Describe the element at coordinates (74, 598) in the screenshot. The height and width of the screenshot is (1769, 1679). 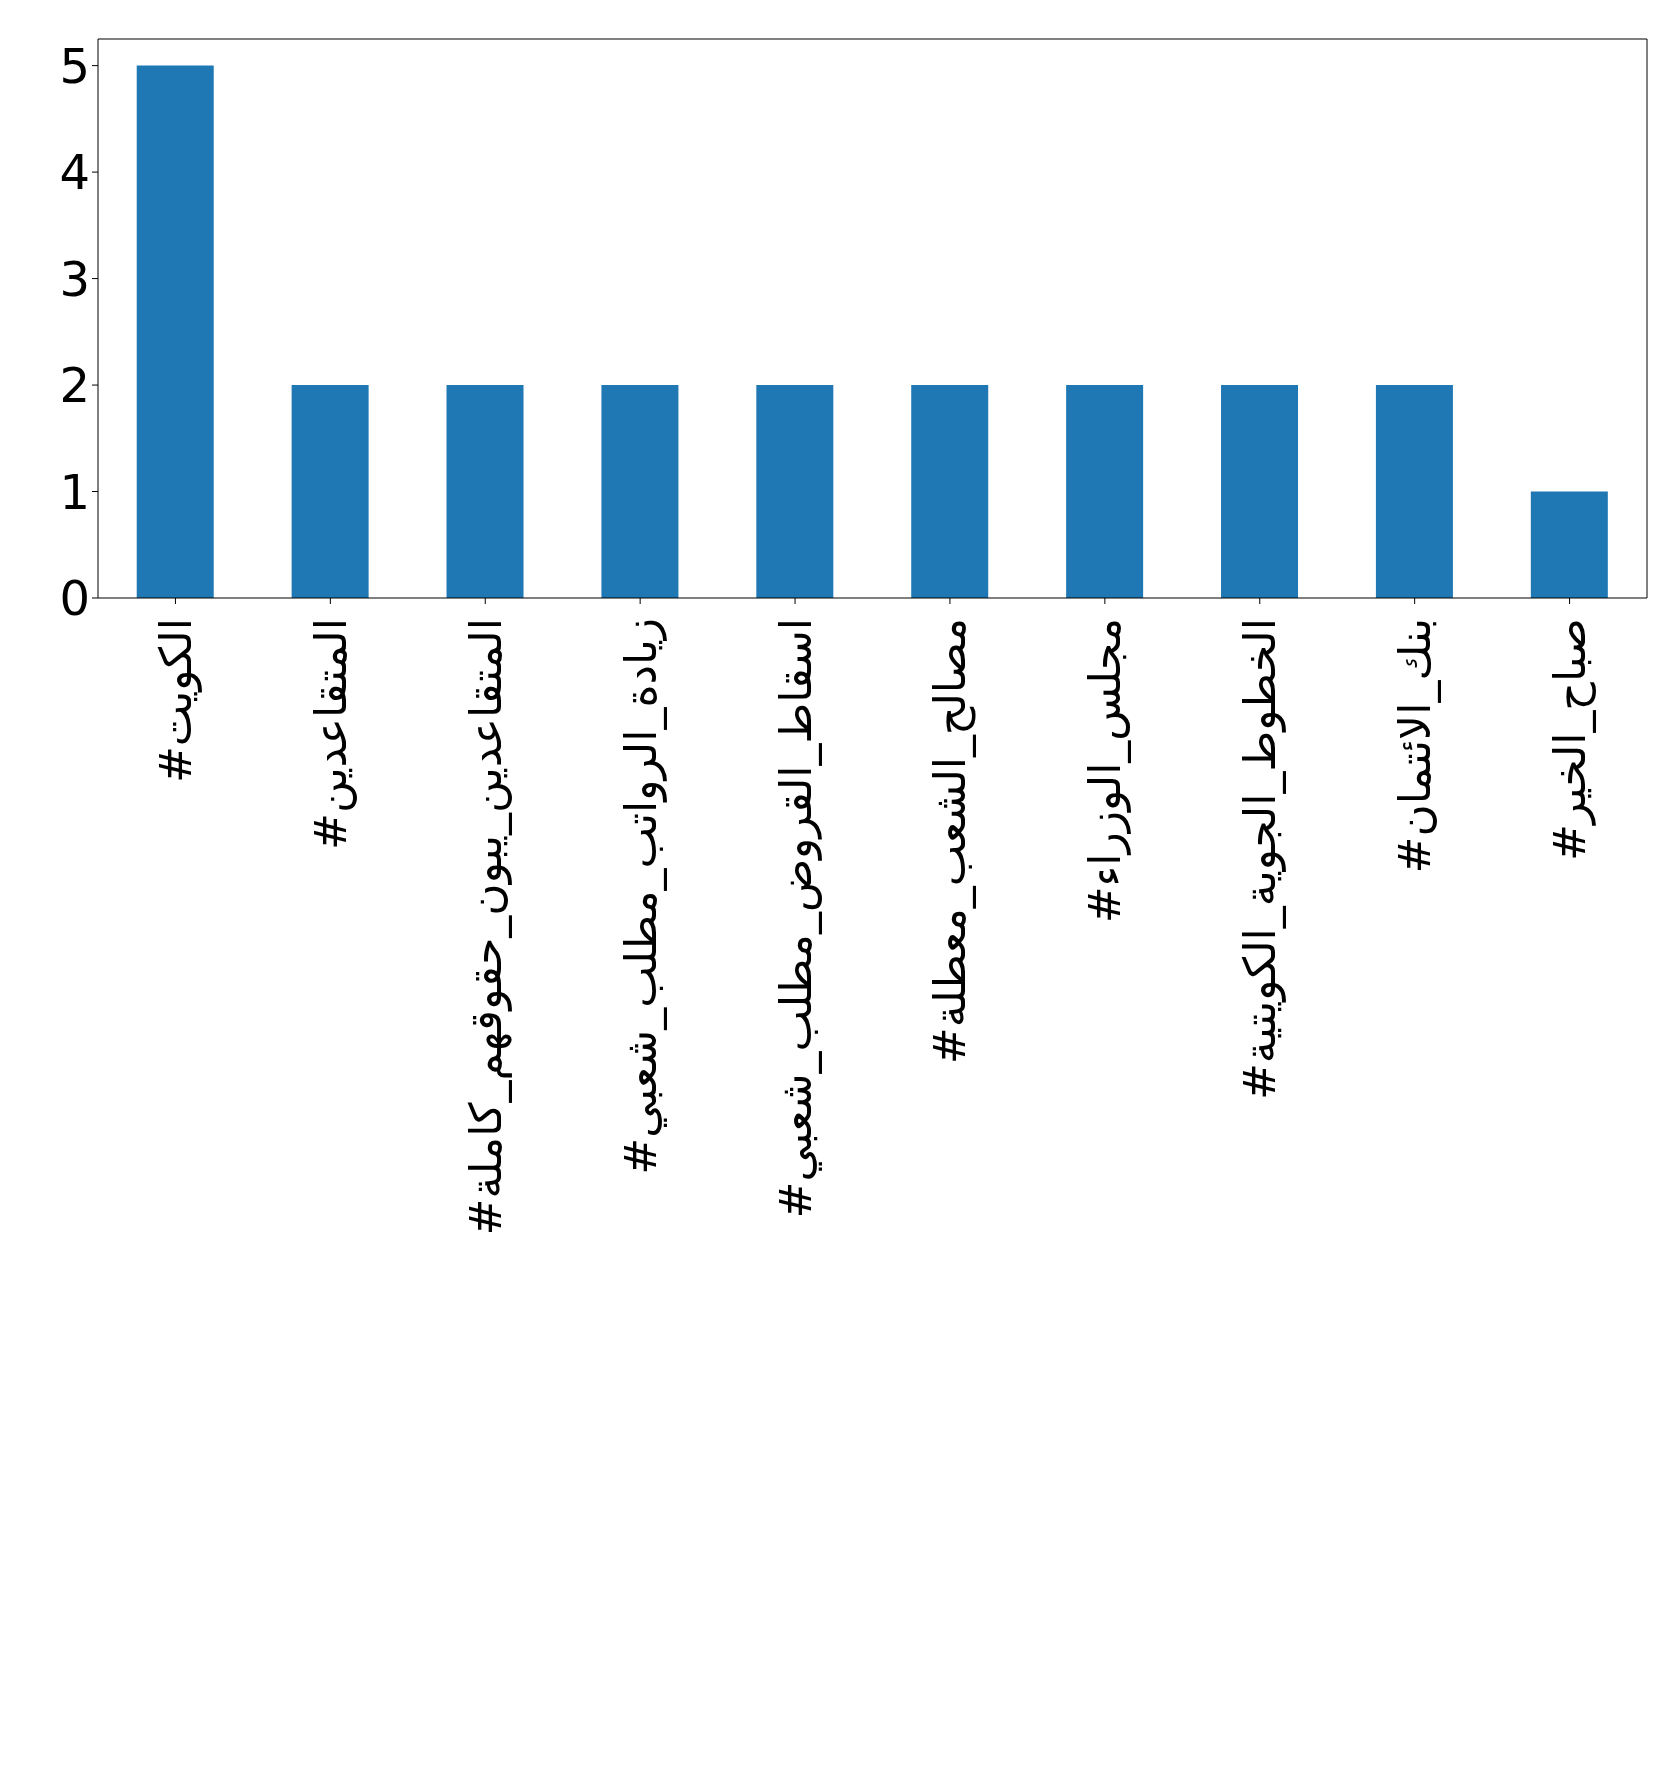
I see `y-tick-label: 0` at that location.